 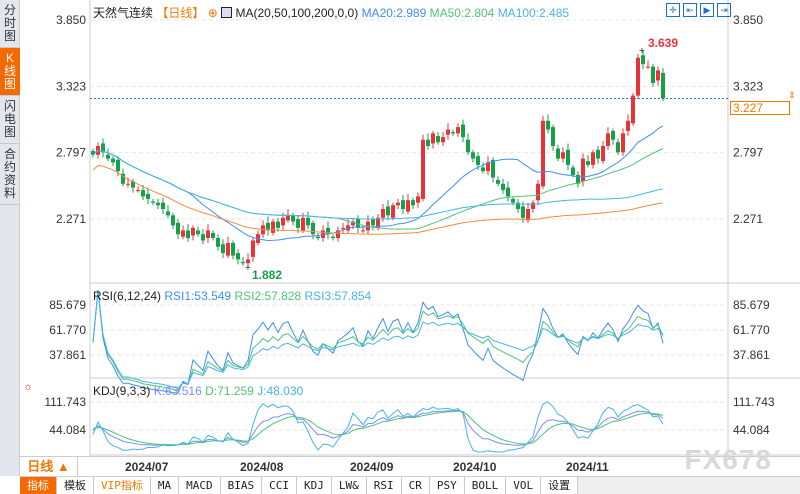 What do you see at coordinates (751, 430) in the screenshot?
I see `kdj-tick-right: 44.084` at bounding box center [751, 430].